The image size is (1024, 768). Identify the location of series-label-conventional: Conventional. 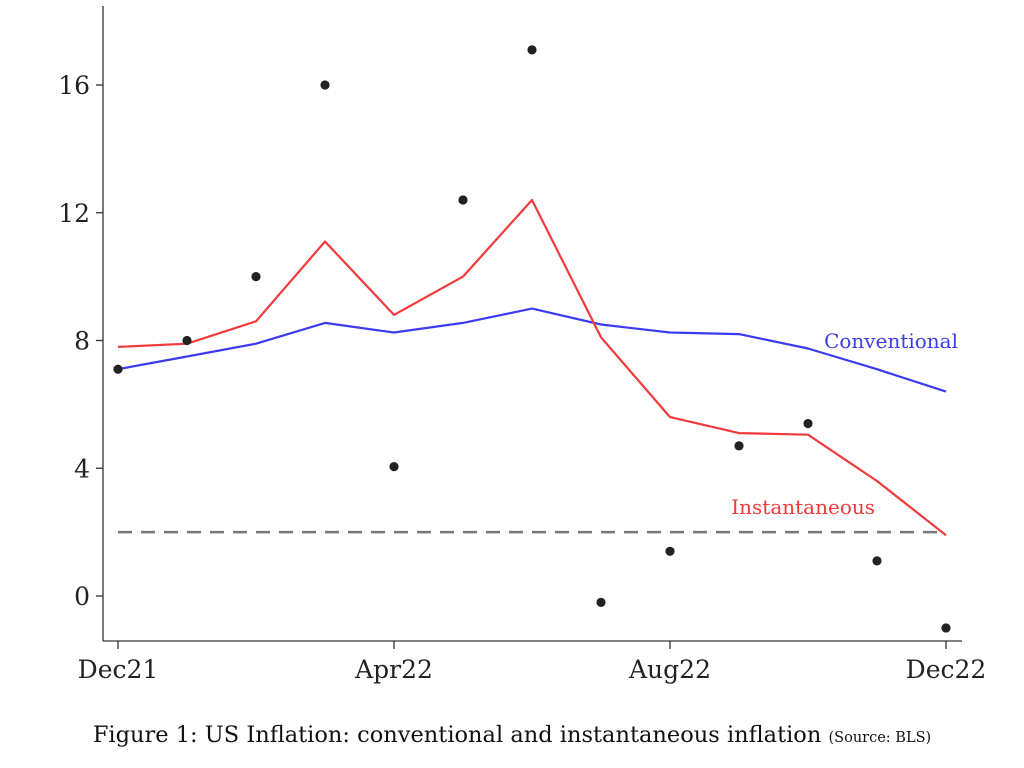
(891, 341).